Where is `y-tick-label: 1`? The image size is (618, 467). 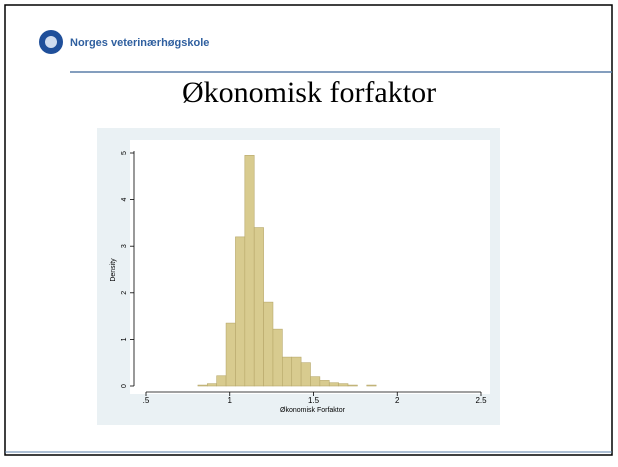
y-tick-label: 1 is located at coordinates (124, 339).